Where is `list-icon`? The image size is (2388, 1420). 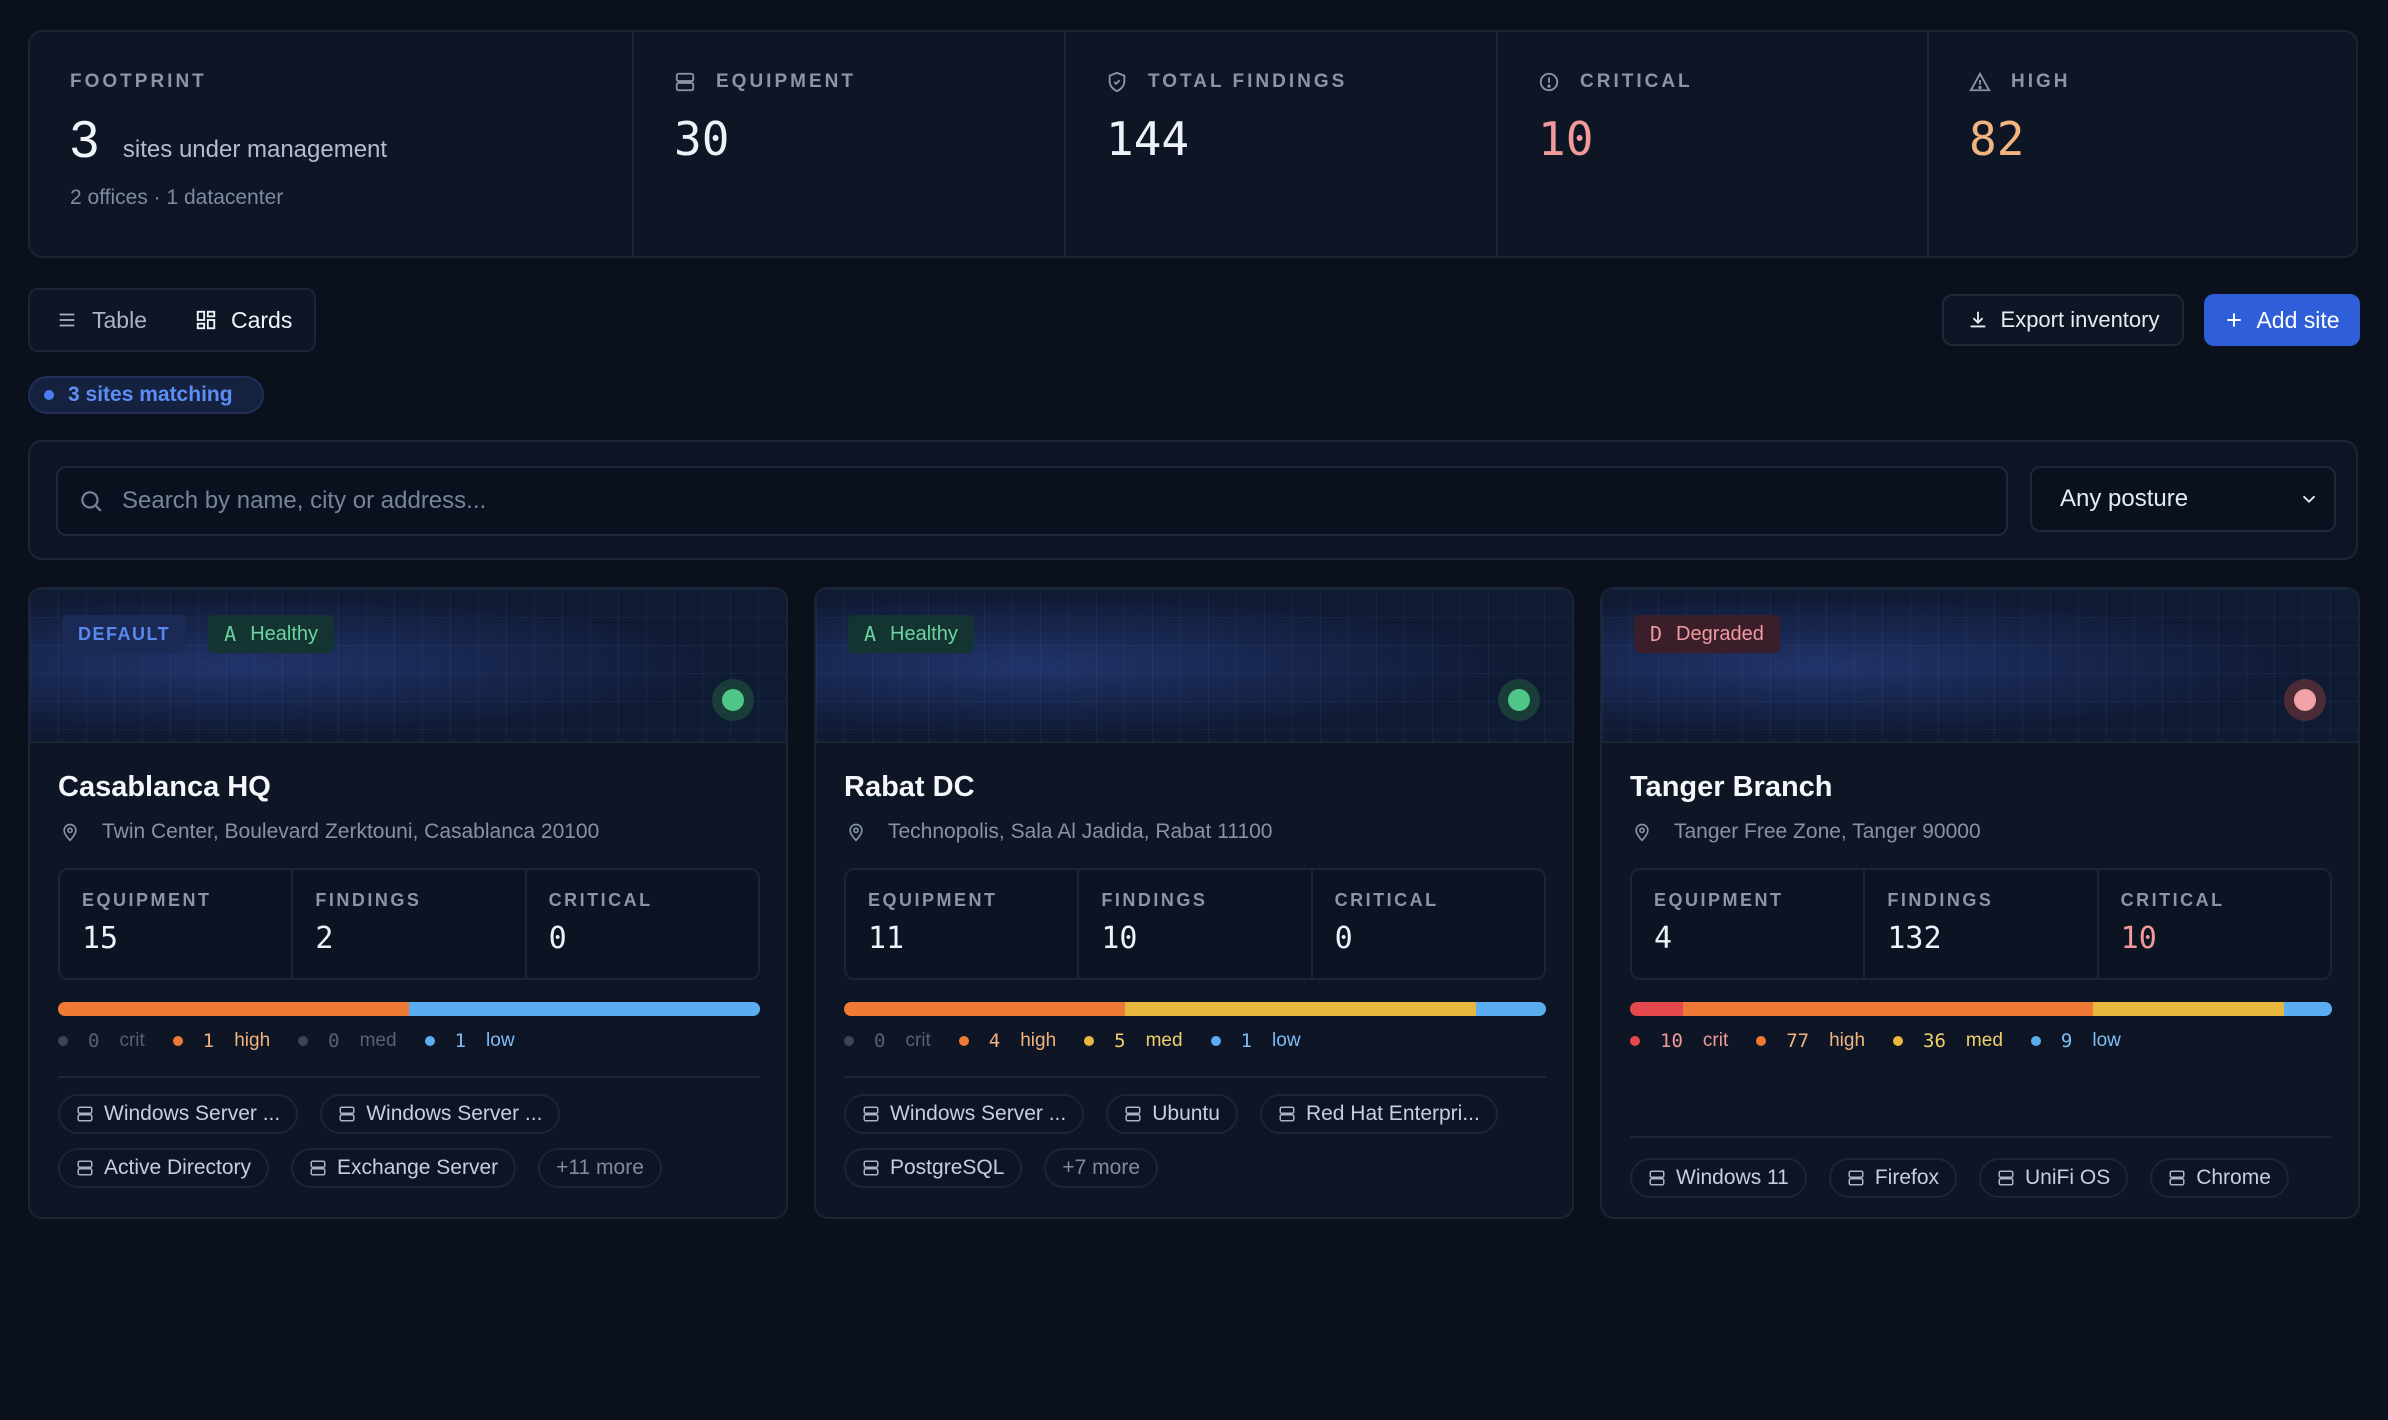
list-icon is located at coordinates (67, 320).